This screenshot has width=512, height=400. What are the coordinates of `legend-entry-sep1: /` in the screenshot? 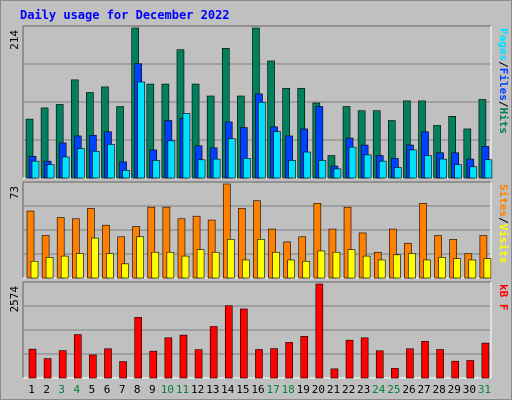 It's located at (503, 220).